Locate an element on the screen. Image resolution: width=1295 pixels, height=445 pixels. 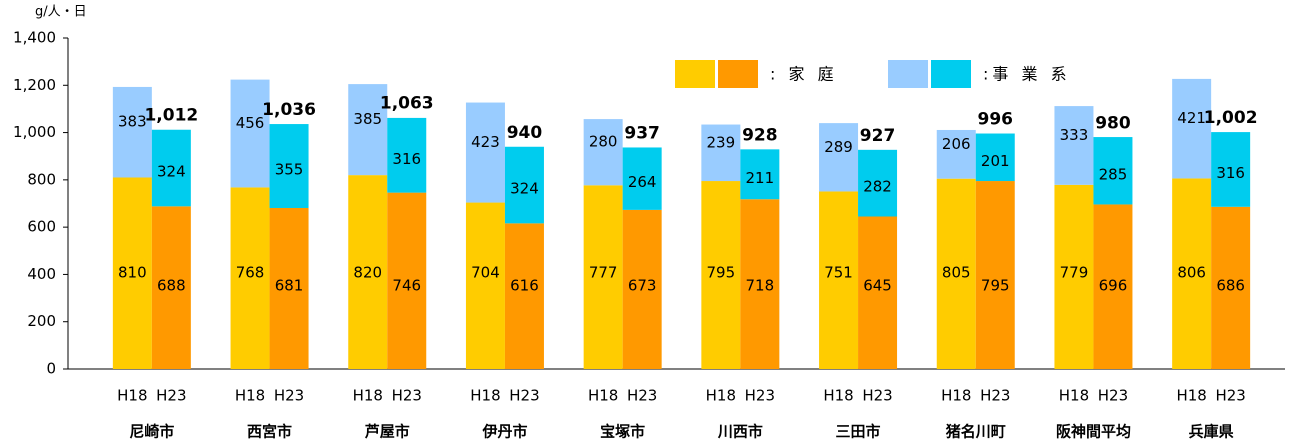
y-tick-label: 600 is located at coordinates (41, 227).